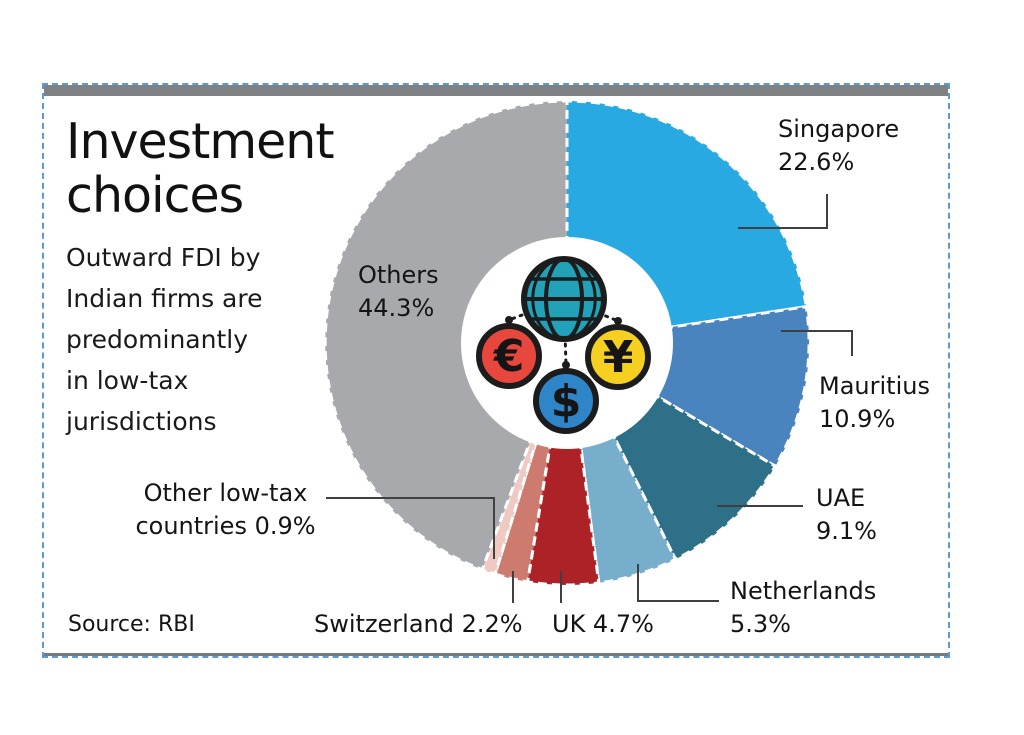 The height and width of the screenshot is (735, 1024). Describe the element at coordinates (618, 357) in the screenshot. I see `currency-symbol: ¥` at that location.